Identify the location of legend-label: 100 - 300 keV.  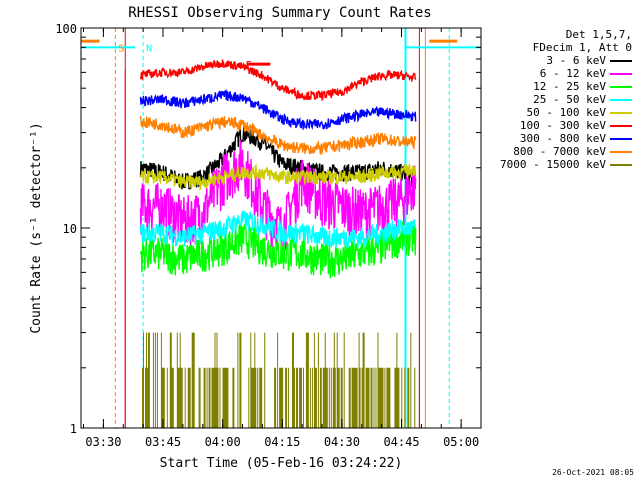
(562, 125).